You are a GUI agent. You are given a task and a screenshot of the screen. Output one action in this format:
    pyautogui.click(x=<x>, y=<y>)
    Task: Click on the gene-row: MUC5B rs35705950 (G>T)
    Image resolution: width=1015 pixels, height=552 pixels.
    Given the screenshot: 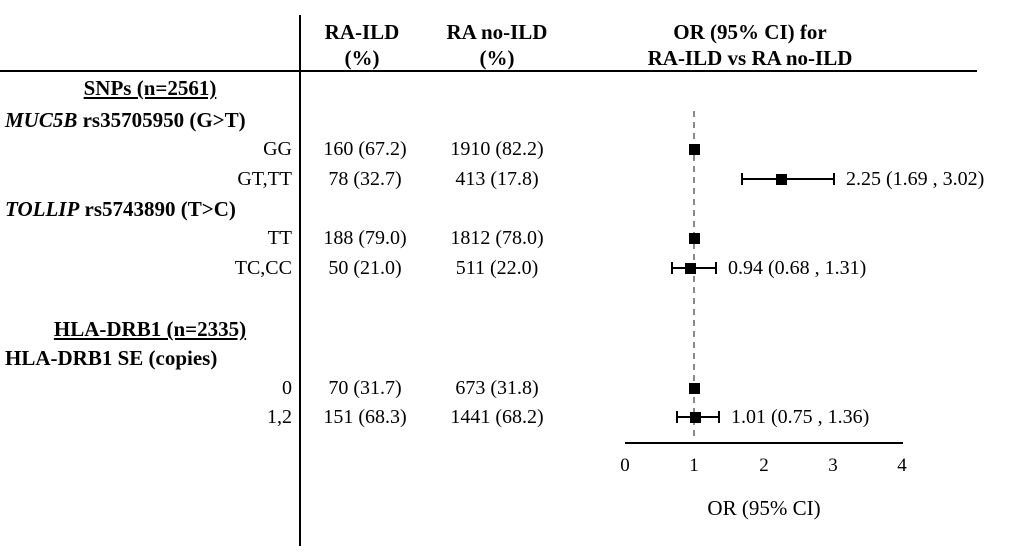 What is the action you would take?
    pyautogui.click(x=125, y=120)
    